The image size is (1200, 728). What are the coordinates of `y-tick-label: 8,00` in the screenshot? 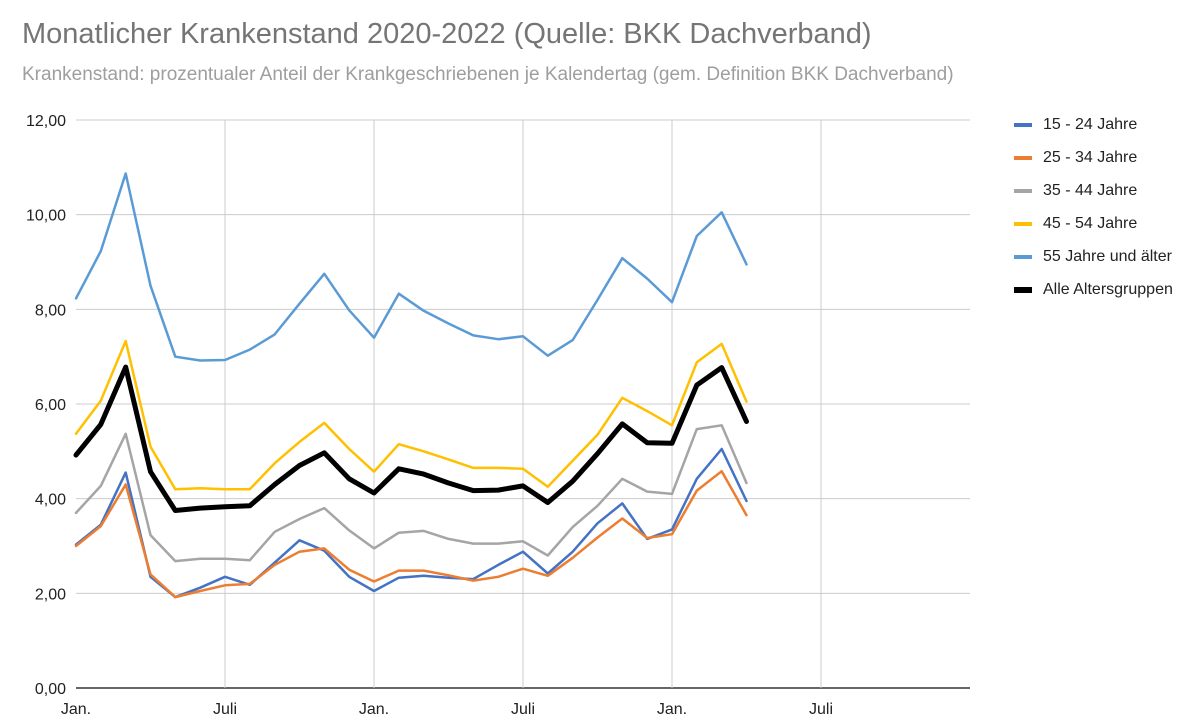 It's located at (50, 310).